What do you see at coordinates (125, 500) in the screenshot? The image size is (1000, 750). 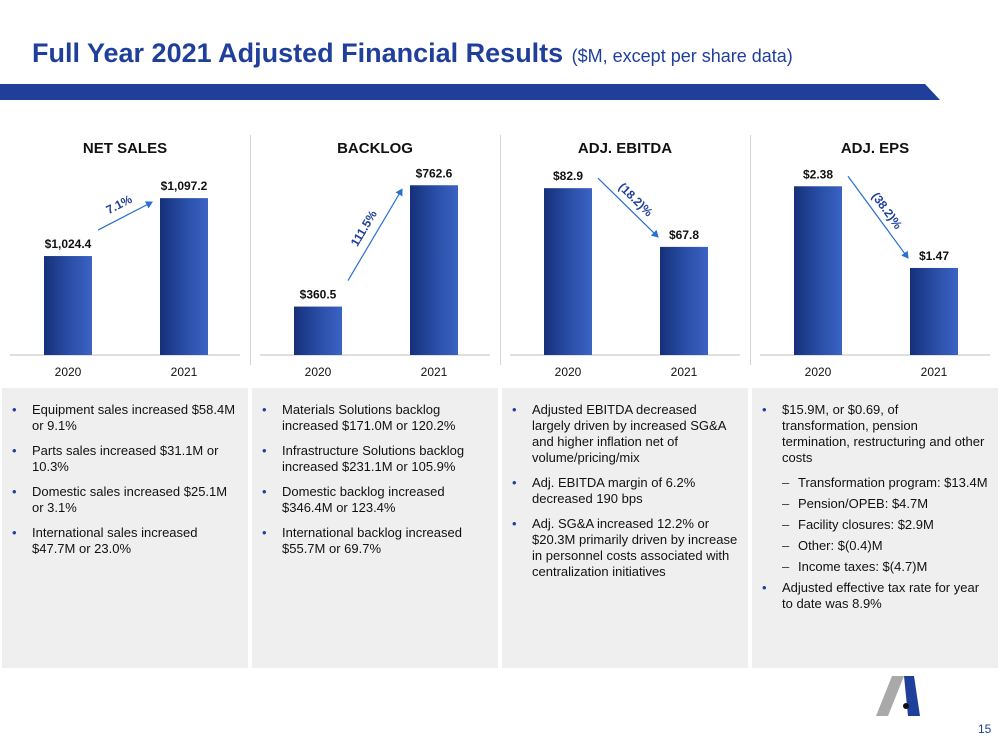 I see `bullet-item: Domestic sales increased $25.1M or 3.1%` at bounding box center [125, 500].